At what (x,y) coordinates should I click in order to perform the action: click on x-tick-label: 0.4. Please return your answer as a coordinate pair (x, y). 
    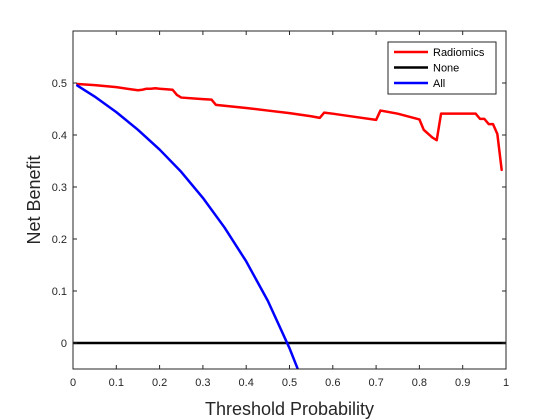
    Looking at the image, I should click on (246, 383).